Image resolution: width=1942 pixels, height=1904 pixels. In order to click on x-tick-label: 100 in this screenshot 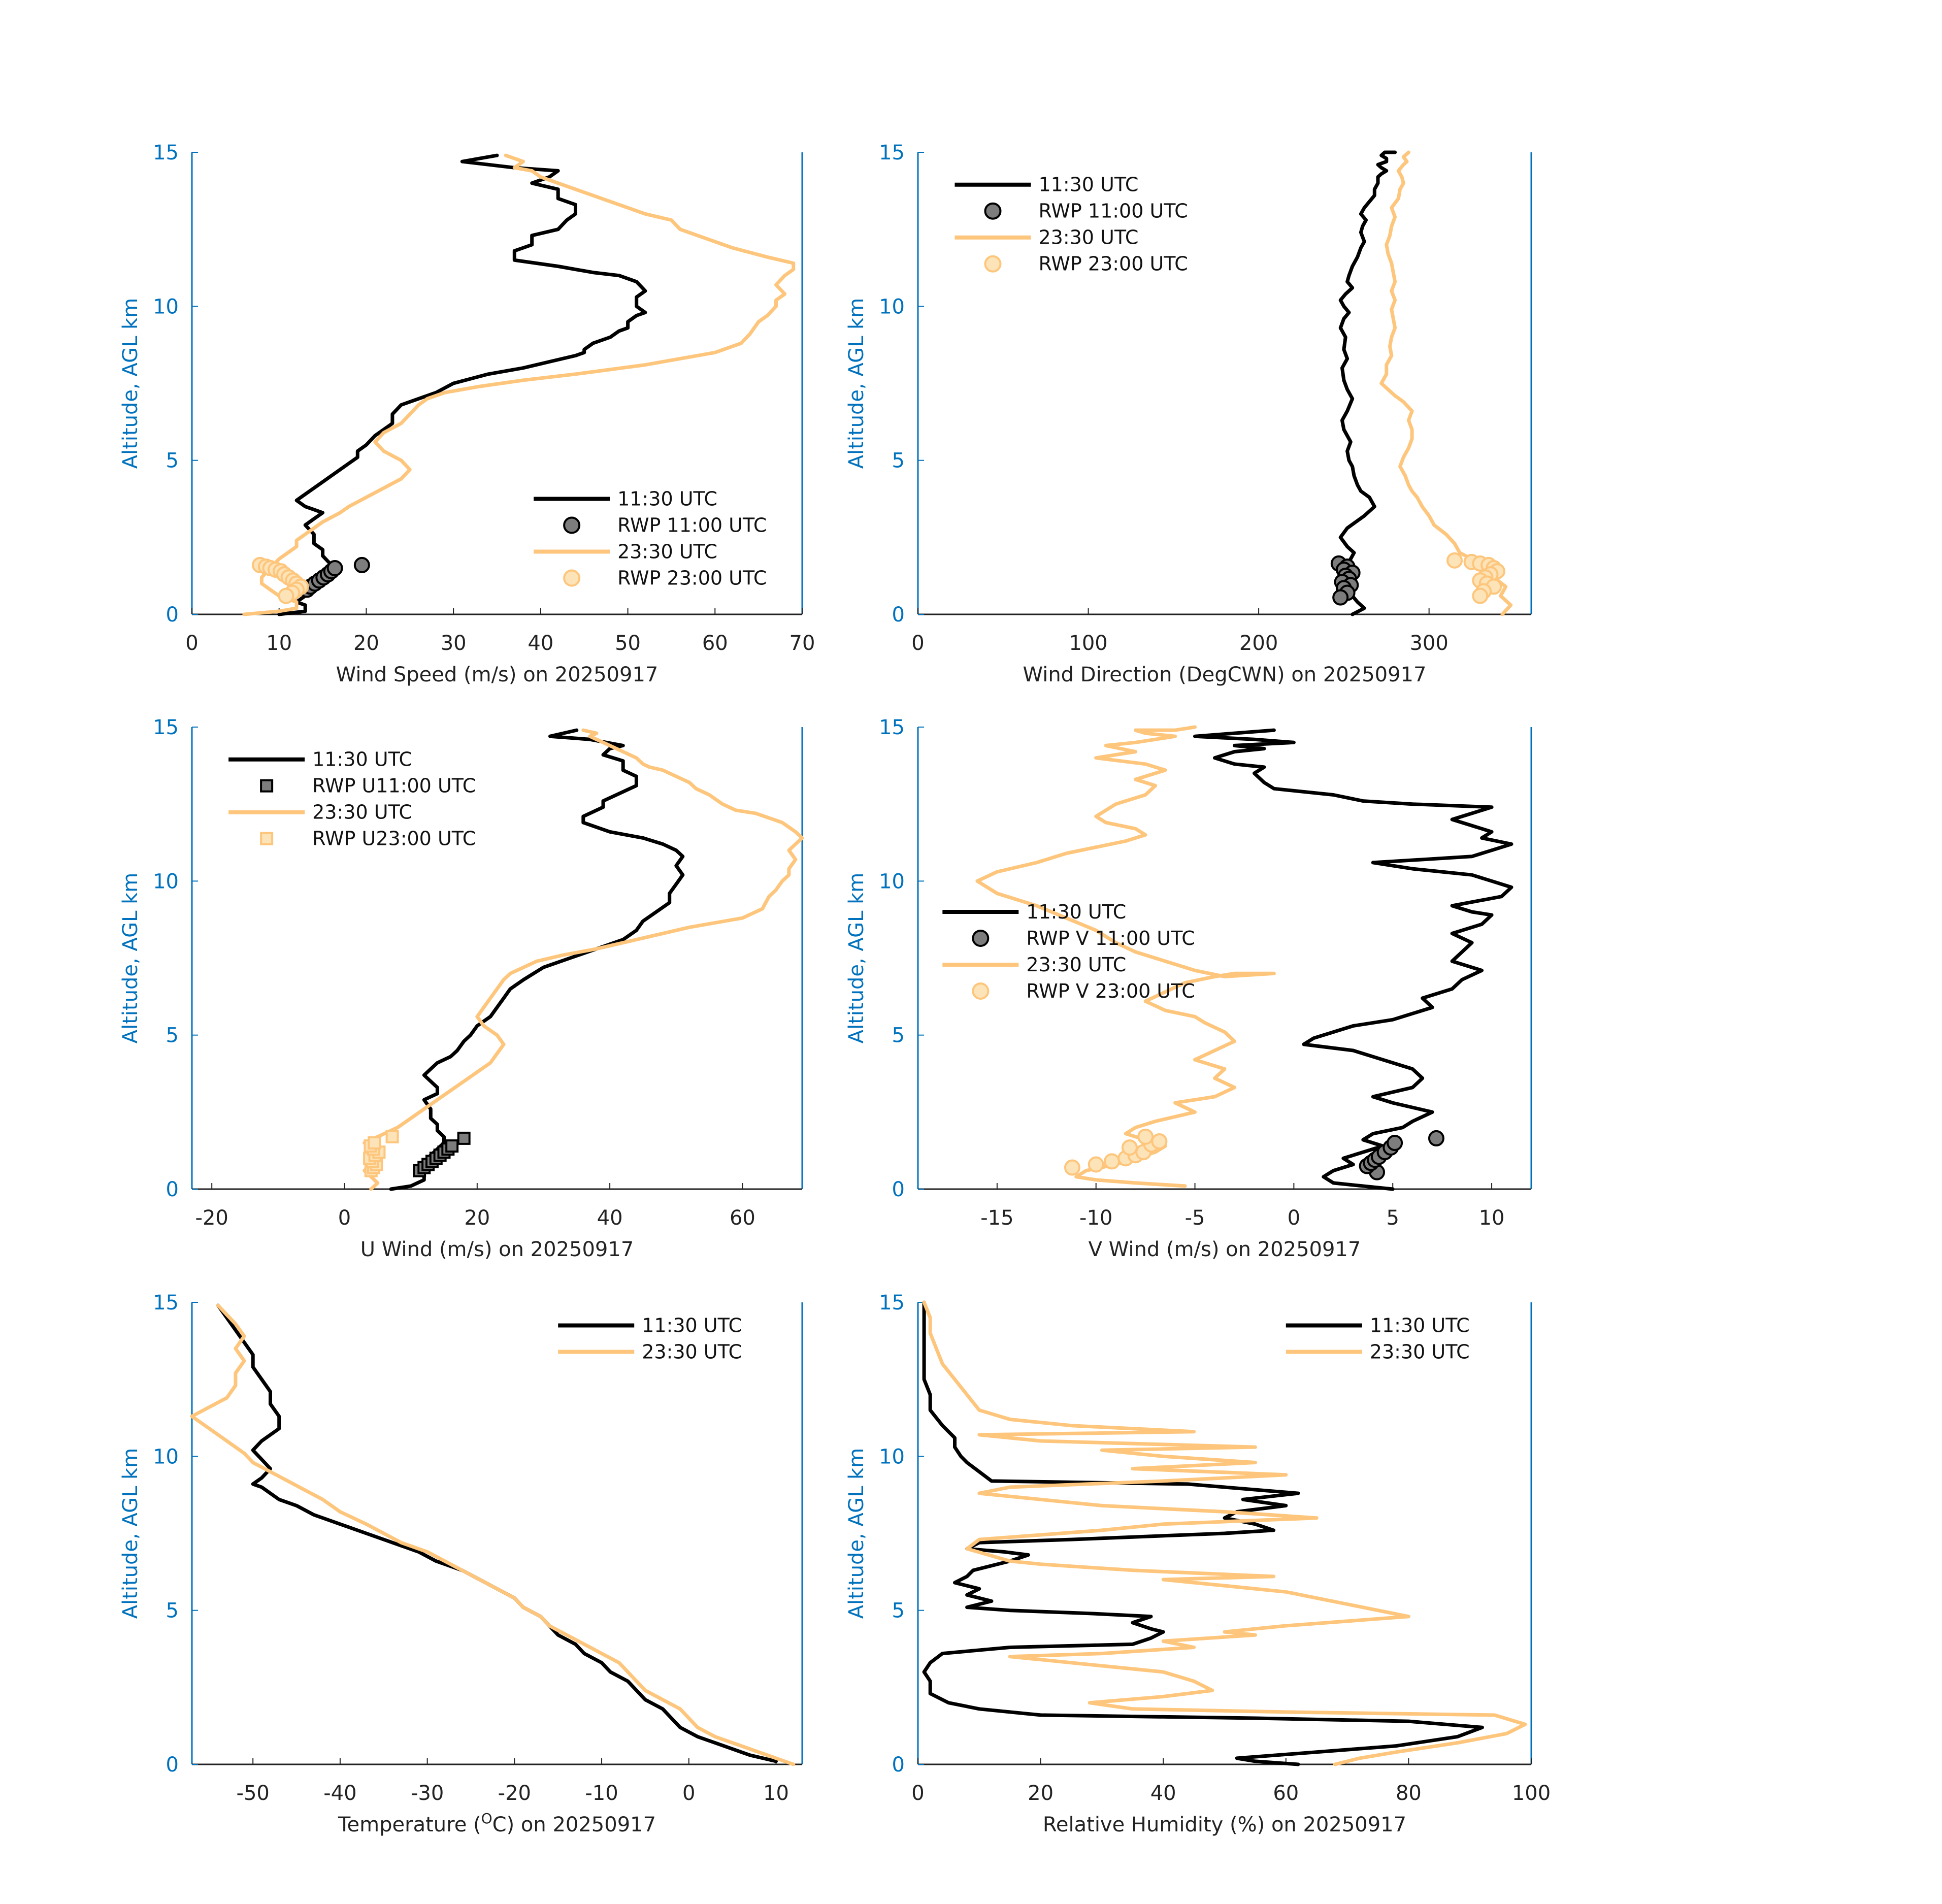, I will do `click(1531, 1794)`.